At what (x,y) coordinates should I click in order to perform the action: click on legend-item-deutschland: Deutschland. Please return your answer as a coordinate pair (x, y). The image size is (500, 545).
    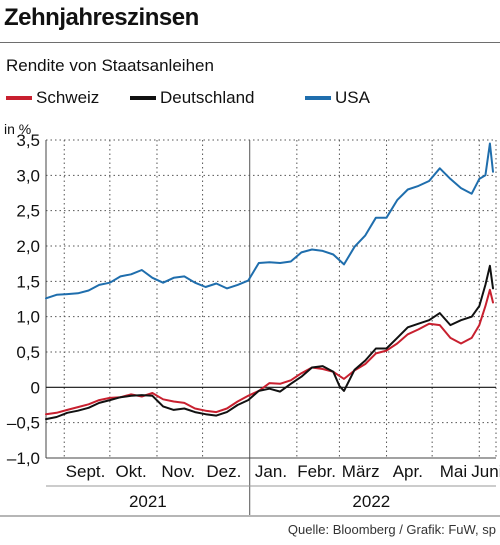
    Looking at the image, I should click on (192, 98).